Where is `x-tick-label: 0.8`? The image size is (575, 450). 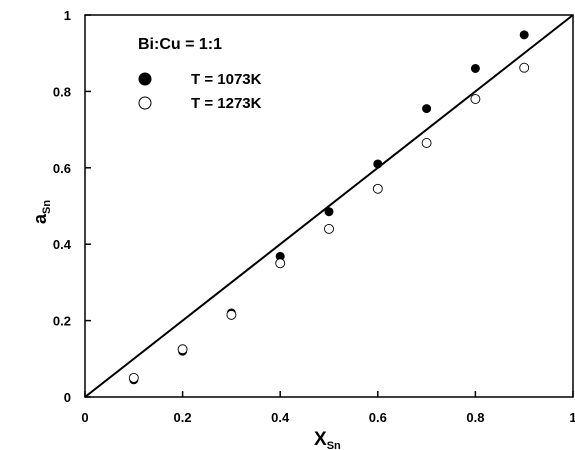
x-tick-label: 0.8 is located at coordinates (475, 417).